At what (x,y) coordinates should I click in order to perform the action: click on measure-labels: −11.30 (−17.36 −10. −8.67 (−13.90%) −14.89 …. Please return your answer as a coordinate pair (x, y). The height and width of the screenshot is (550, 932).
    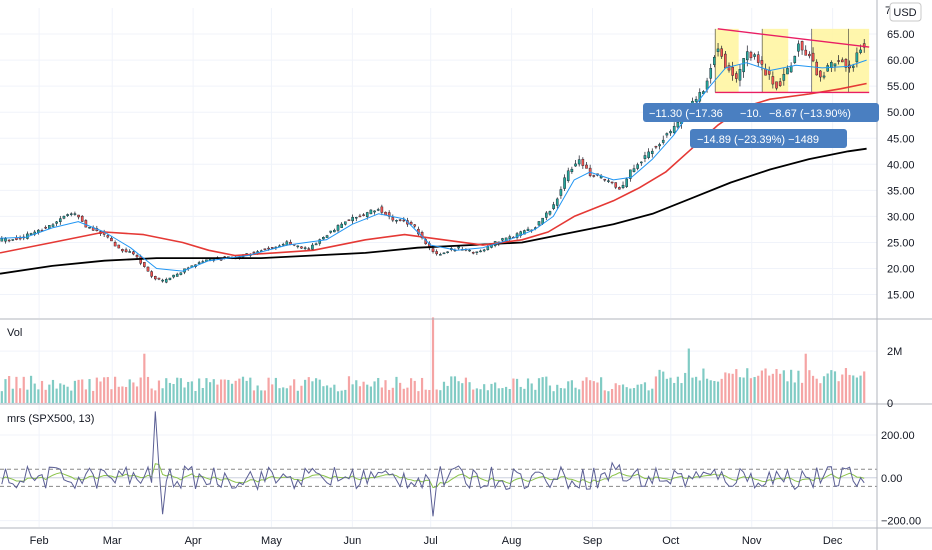
    Looking at the image, I should click on (761, 125).